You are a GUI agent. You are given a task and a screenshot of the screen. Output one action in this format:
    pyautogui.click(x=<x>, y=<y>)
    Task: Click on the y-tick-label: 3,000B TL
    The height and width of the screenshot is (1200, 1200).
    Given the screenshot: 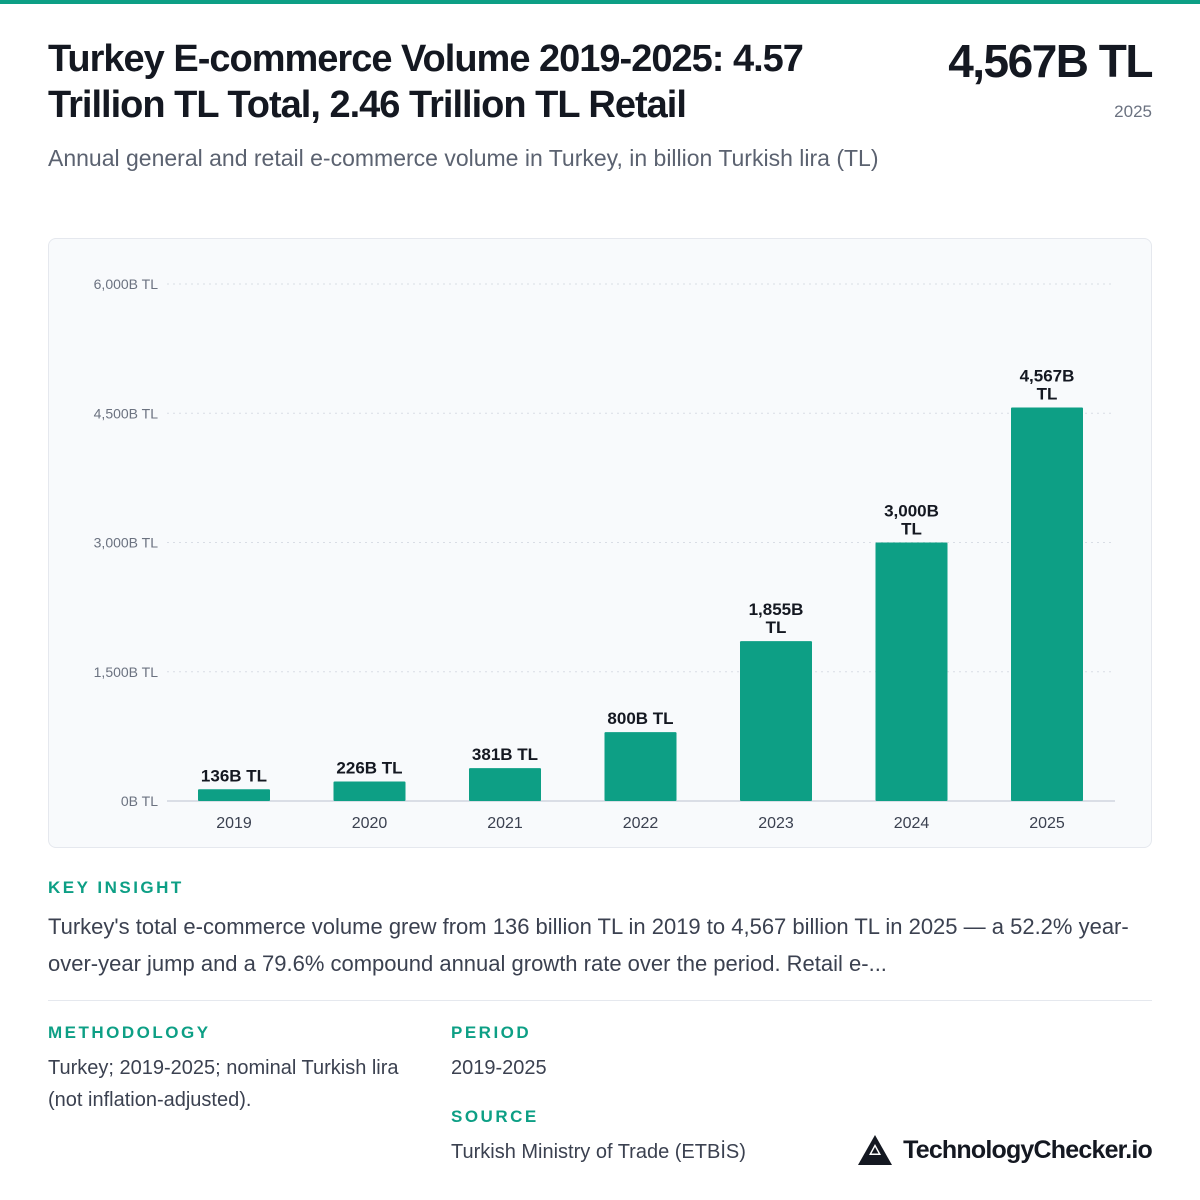 What is the action you would take?
    pyautogui.click(x=126, y=543)
    